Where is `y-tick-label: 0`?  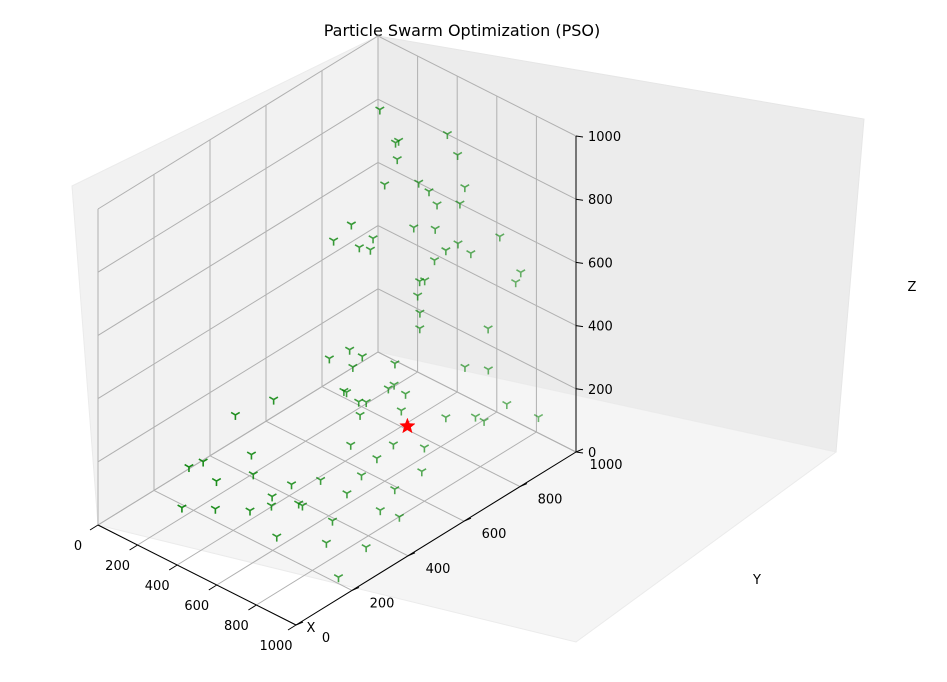
y-tick-label: 0 is located at coordinates (326, 638).